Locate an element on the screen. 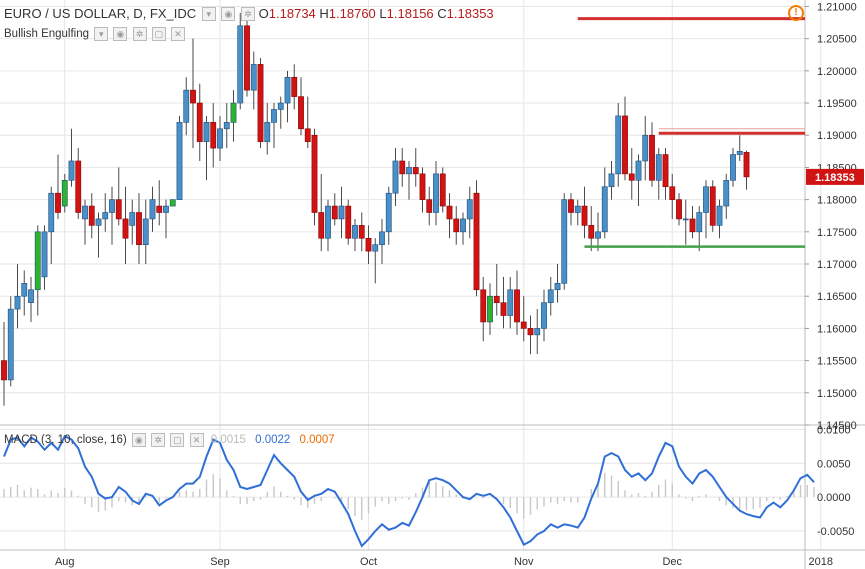 The height and width of the screenshot is (569, 865). current-price-label: 1.18353 is located at coordinates (835, 178).